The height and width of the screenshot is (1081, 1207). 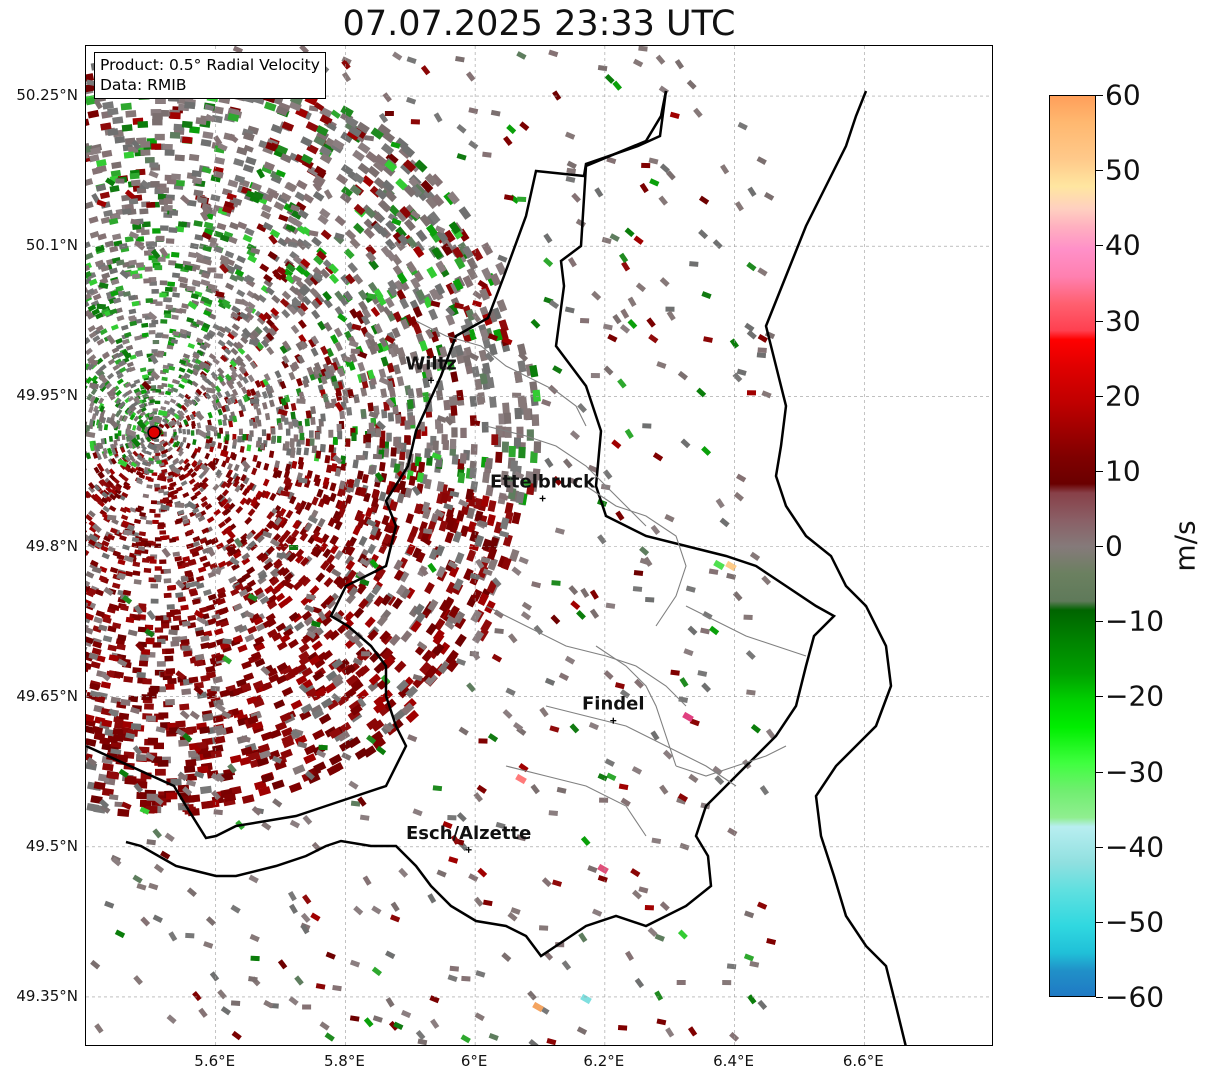 I want to click on city-markers: Wiltz Ettelbruck Findel Esch/Alzette, so click(x=525, y=603).